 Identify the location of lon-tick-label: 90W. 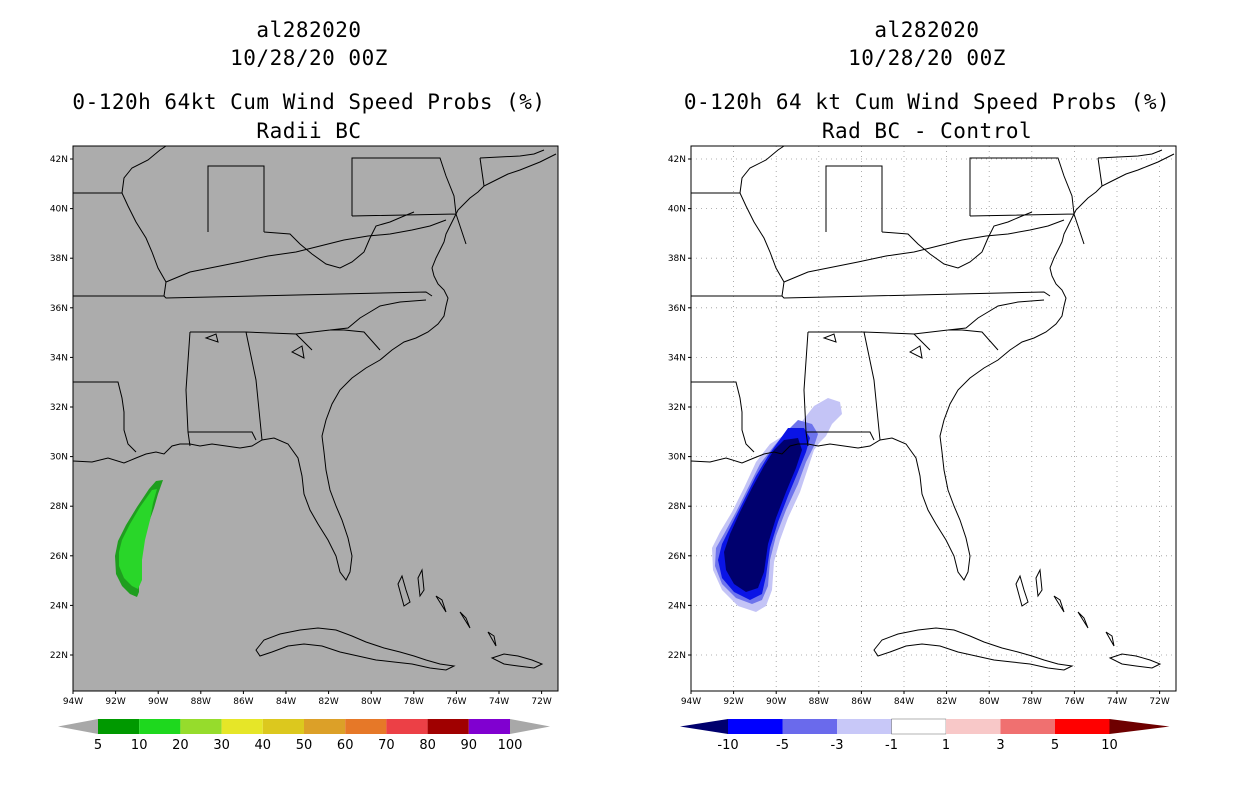
(158, 702).